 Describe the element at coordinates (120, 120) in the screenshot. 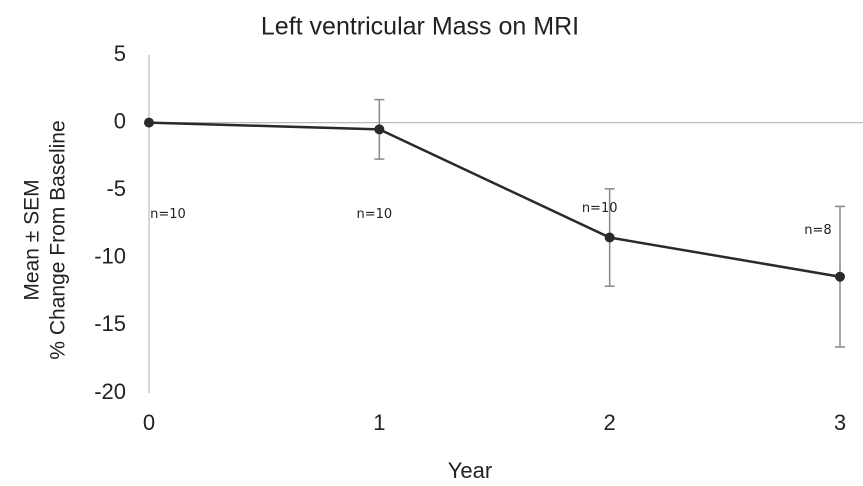

I see `y-tick-label: 0` at that location.